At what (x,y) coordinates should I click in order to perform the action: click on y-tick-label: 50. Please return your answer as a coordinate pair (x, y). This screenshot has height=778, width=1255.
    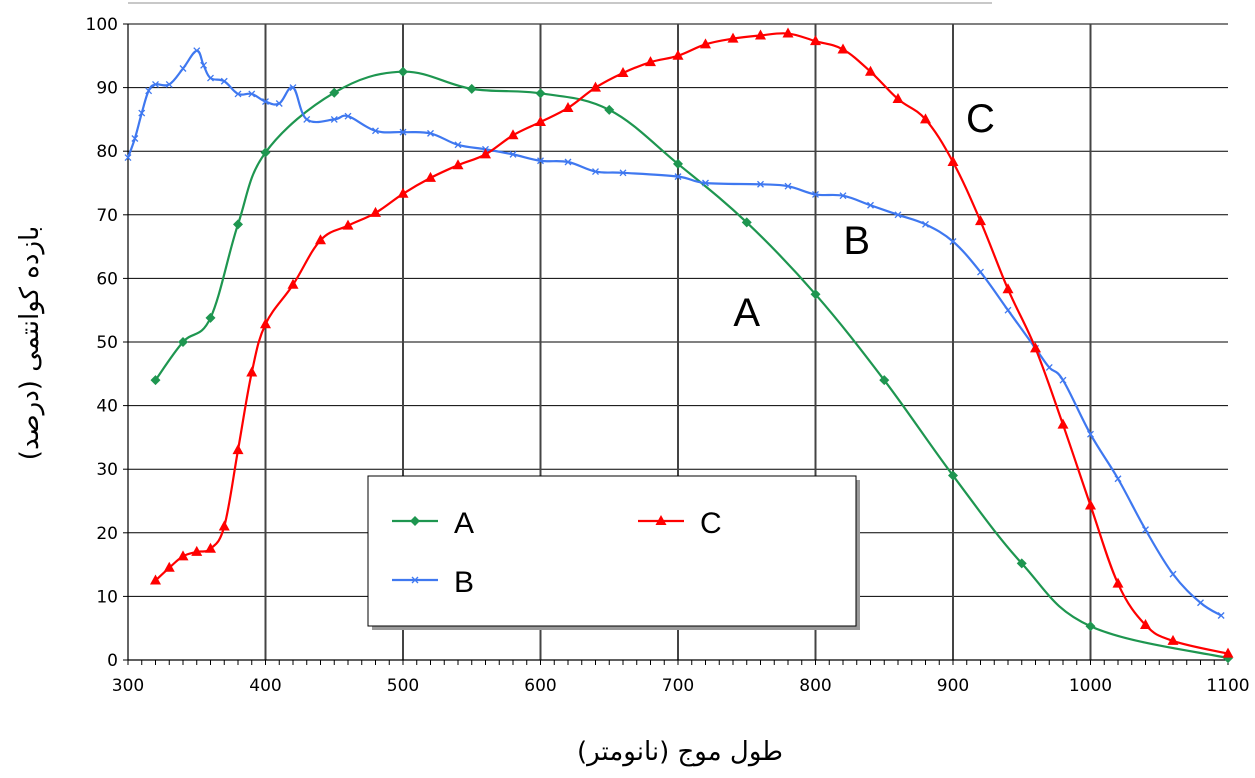
    Looking at the image, I should click on (107, 343).